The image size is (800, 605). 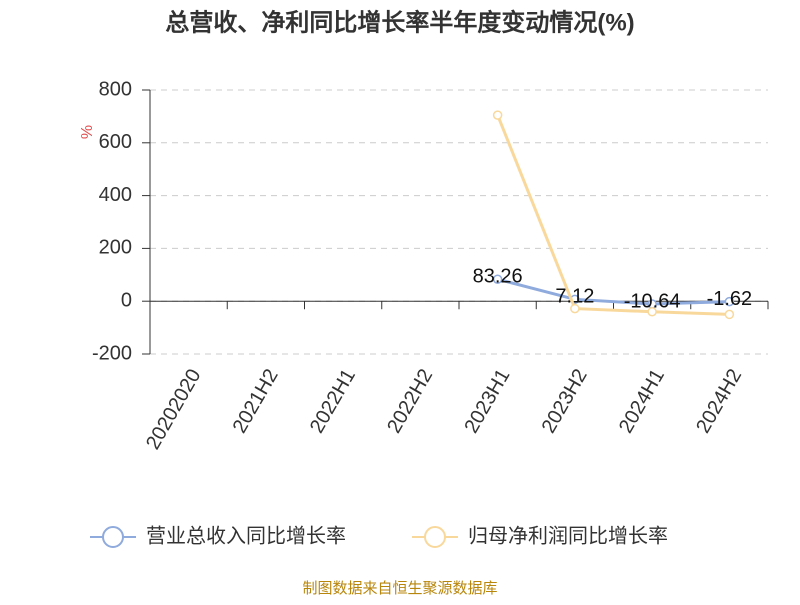 I want to click on x-tick-label: 2024H2, so click(x=719, y=401).